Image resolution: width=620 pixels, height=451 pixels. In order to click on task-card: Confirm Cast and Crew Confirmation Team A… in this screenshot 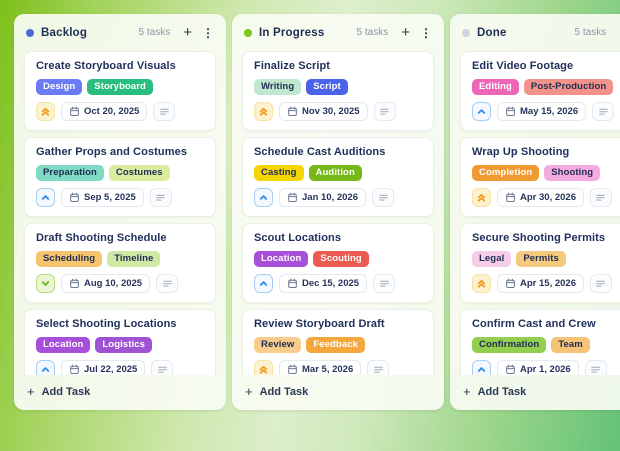, I will do `click(540, 341)`.